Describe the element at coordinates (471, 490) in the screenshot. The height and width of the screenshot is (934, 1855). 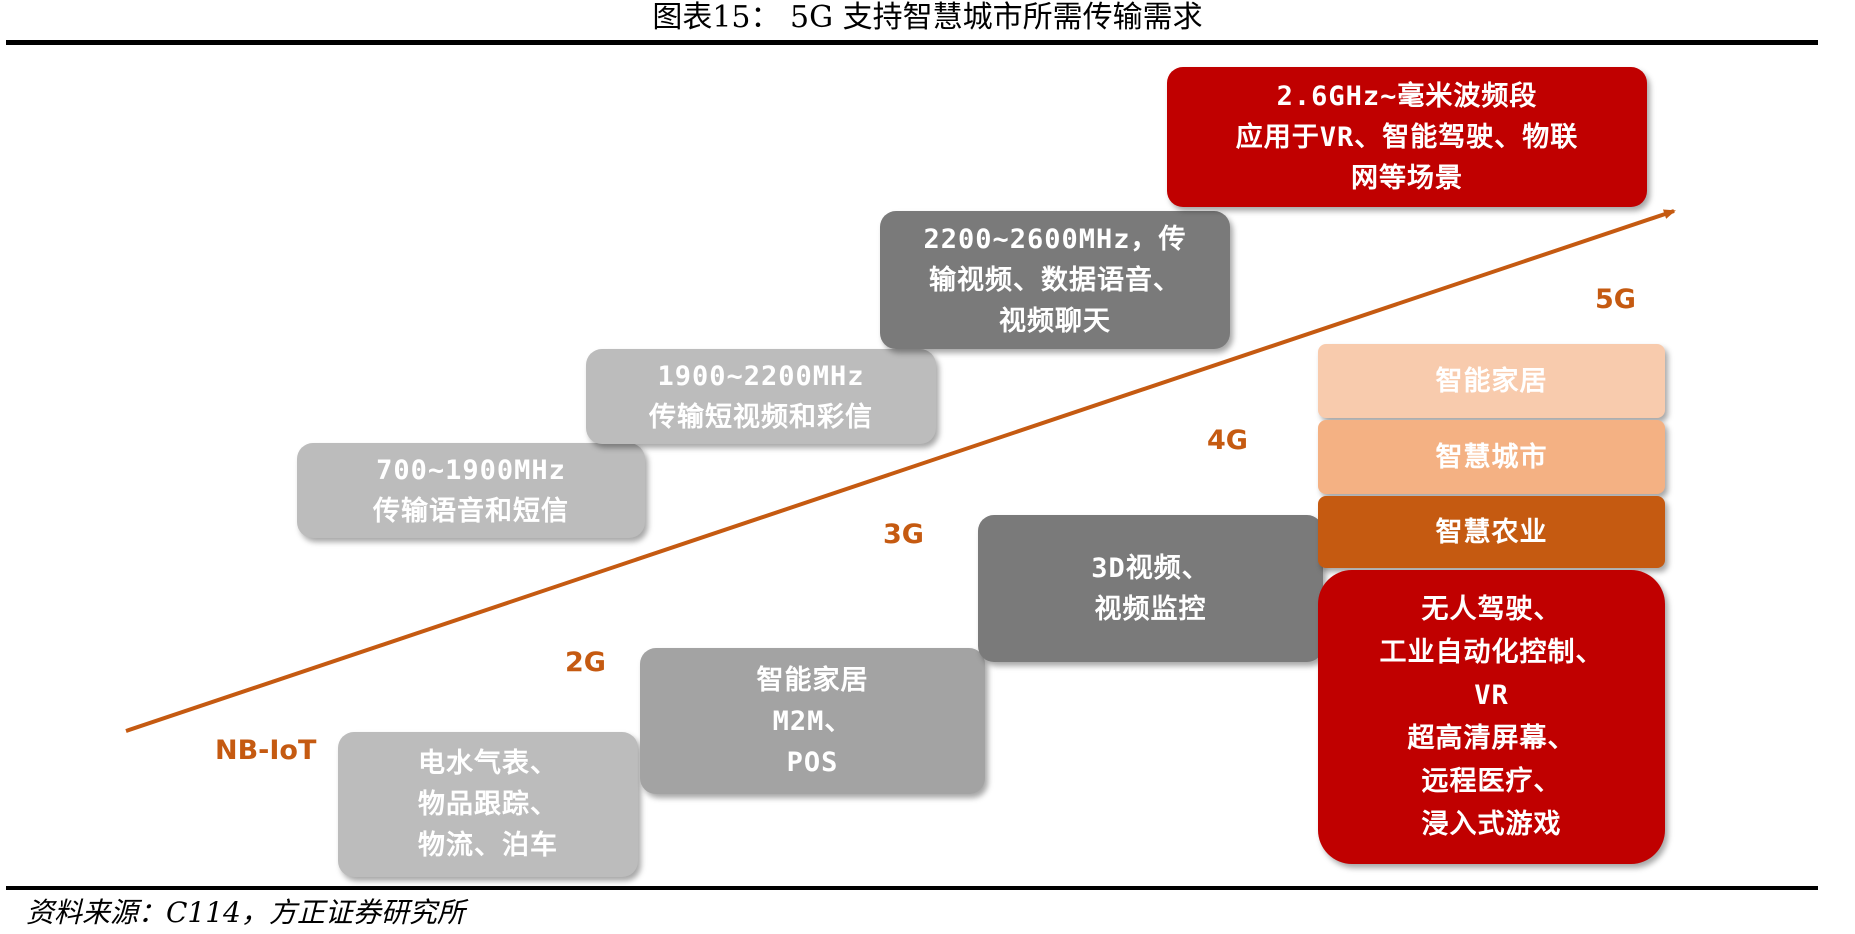
I see `band-700-1900-box: 700~1900MHz 传输语音和短信` at that location.